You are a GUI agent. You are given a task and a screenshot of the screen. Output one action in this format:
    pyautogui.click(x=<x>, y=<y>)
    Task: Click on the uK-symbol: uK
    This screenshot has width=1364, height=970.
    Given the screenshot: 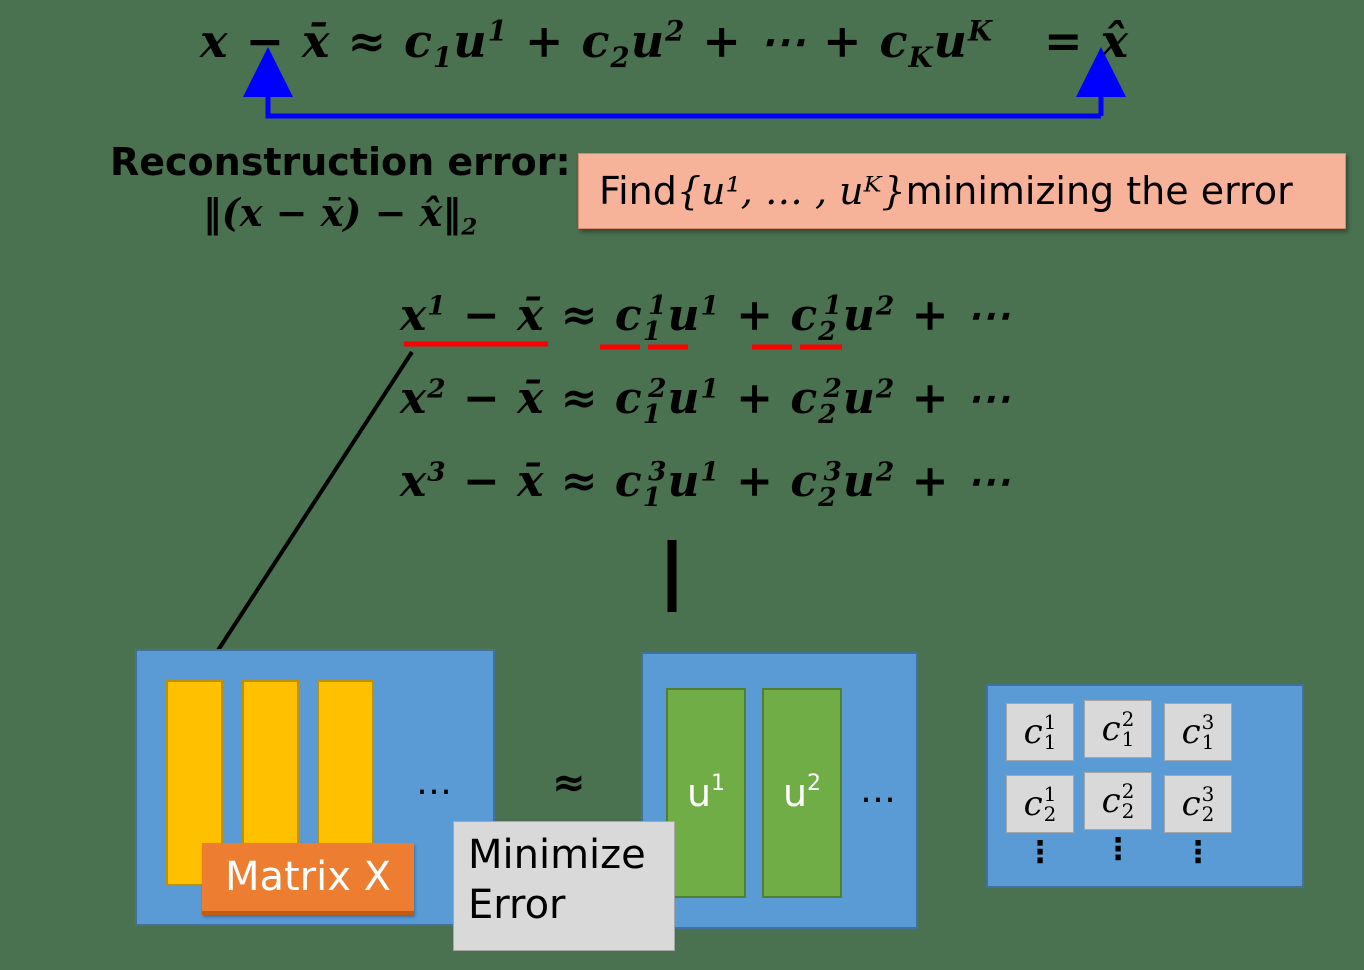 What is the action you would take?
    pyautogui.click(x=963, y=41)
    